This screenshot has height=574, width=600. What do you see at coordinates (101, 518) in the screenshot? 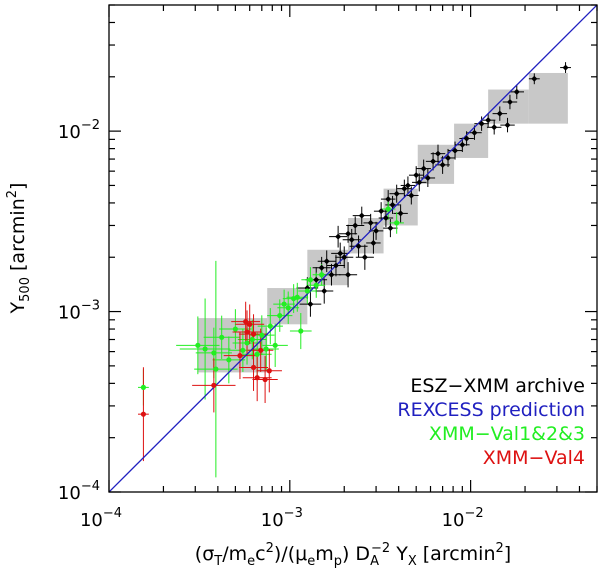
I see `x-tick-label: 10⁻⁴` at bounding box center [101, 518].